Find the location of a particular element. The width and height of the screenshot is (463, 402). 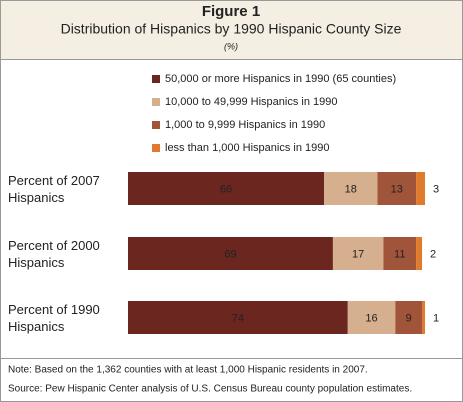

category-label: Percent of 2007 Hispanics is located at coordinates (54, 188).